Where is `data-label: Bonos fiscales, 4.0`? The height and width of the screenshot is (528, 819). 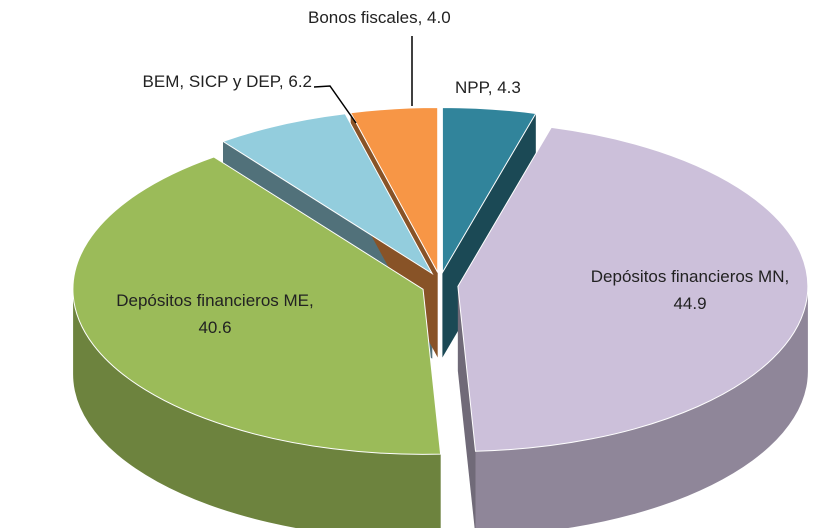
data-label: Bonos fiscales, 4.0 is located at coordinates (379, 17).